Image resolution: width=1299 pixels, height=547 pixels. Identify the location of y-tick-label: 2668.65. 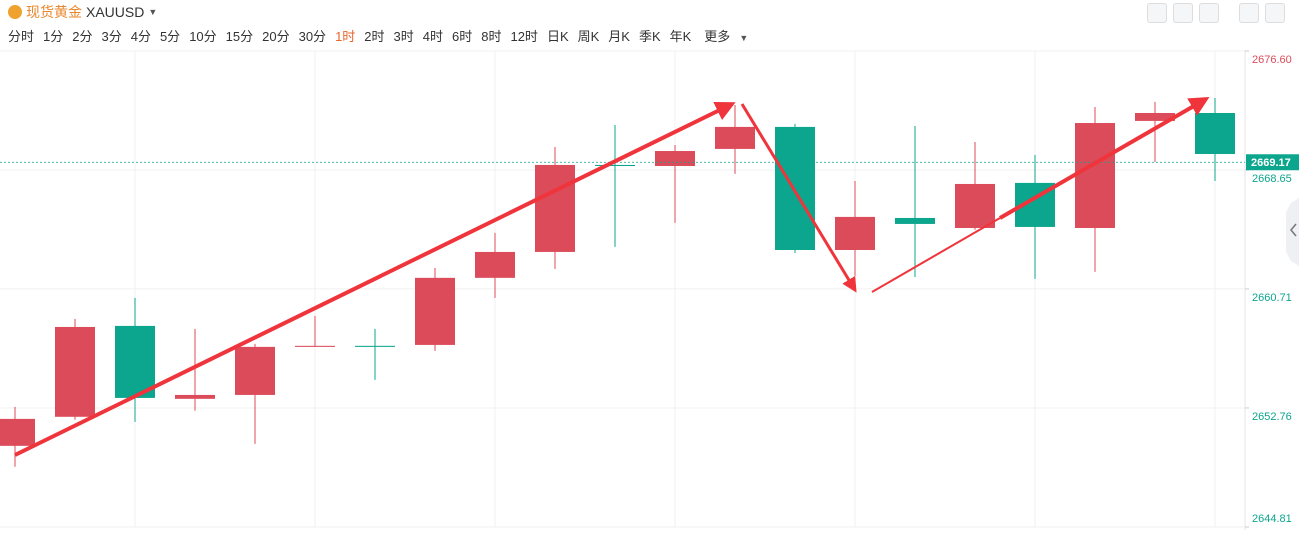
(1272, 179).